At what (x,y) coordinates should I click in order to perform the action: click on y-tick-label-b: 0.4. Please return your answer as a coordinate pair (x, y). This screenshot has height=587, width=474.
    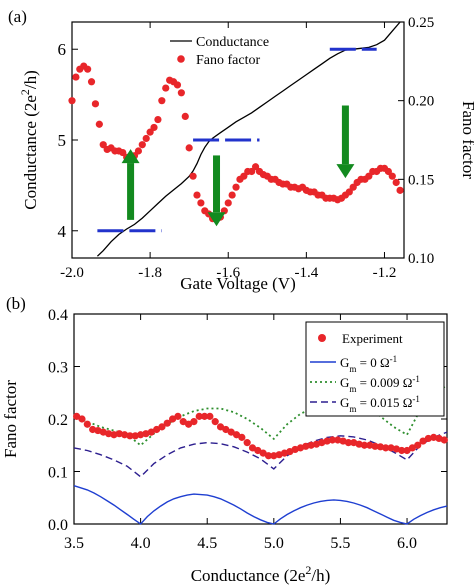
    Looking at the image, I should click on (58, 315).